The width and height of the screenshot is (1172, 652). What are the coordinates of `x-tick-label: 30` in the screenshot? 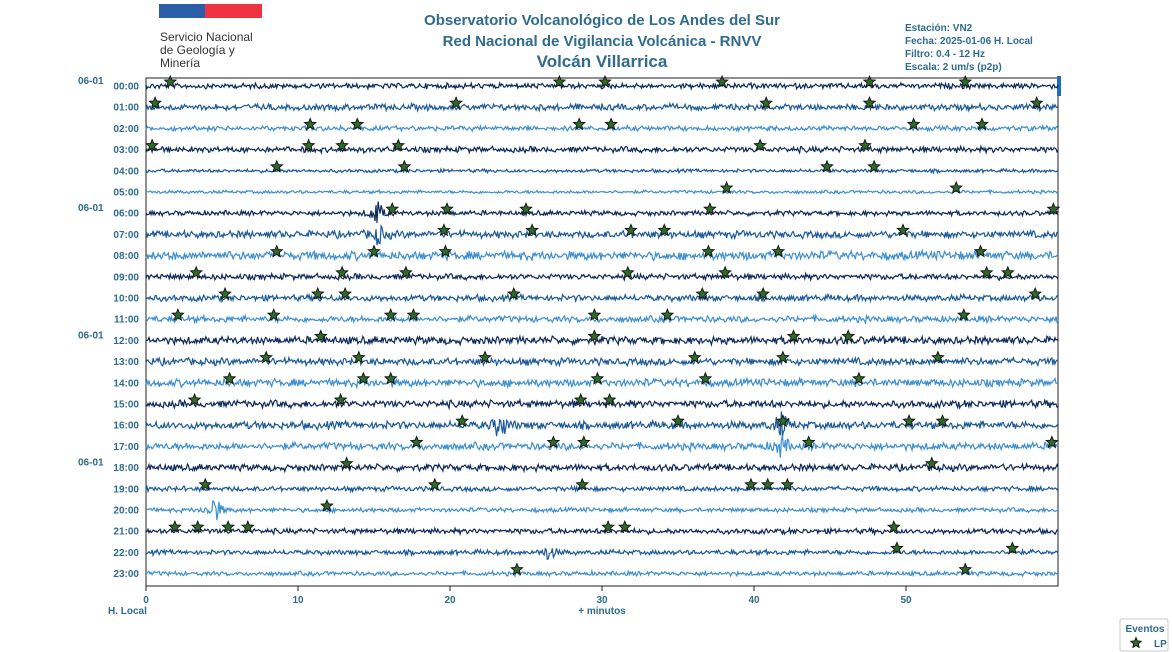 It's located at (602, 600).